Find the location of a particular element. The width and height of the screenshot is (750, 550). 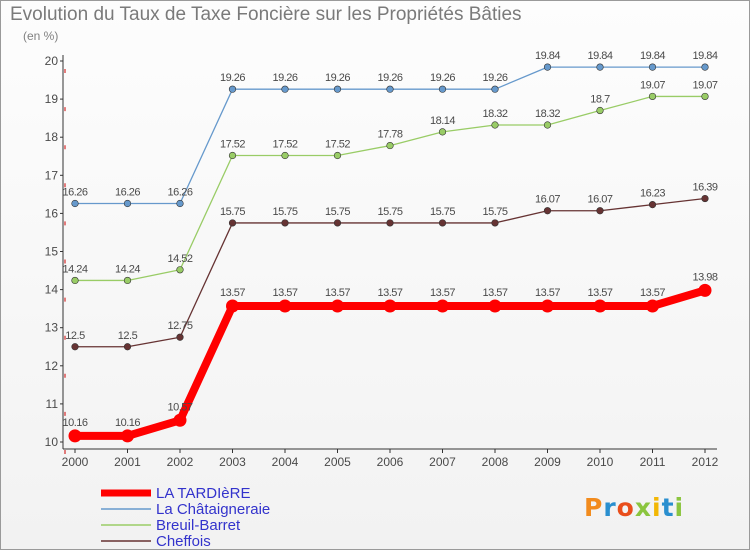

x-tick-label: 2012 is located at coordinates (705, 462).